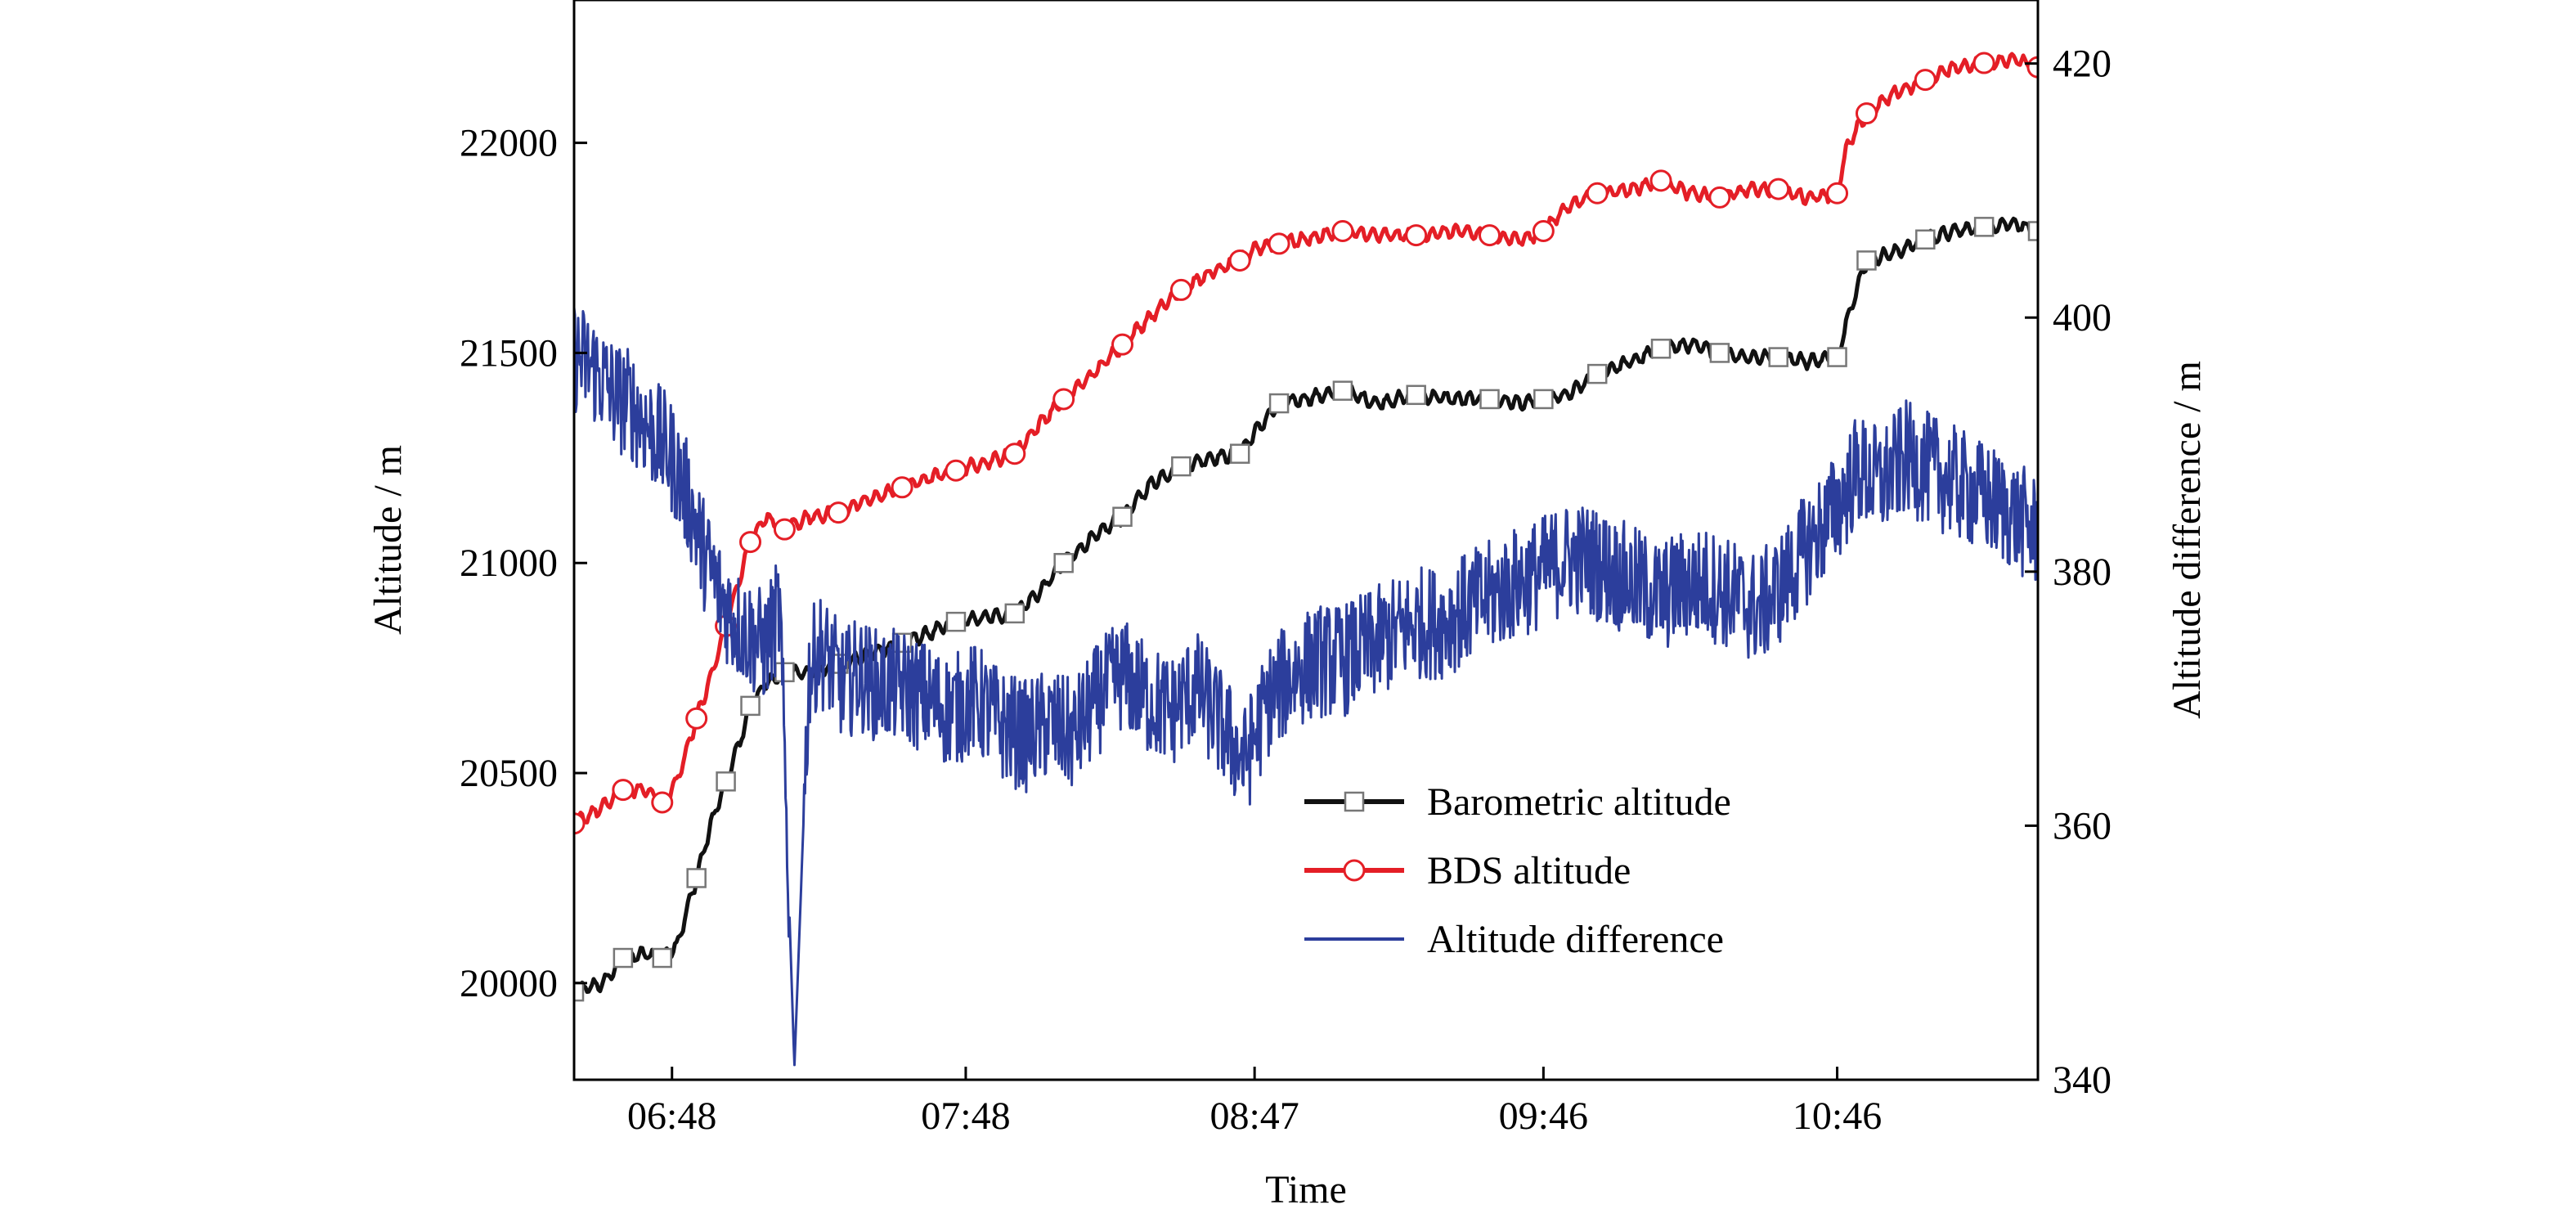 This screenshot has width=2576, height=1218. What do you see at coordinates (509, 353) in the screenshot?
I see `left-y-tick-label: 21500` at bounding box center [509, 353].